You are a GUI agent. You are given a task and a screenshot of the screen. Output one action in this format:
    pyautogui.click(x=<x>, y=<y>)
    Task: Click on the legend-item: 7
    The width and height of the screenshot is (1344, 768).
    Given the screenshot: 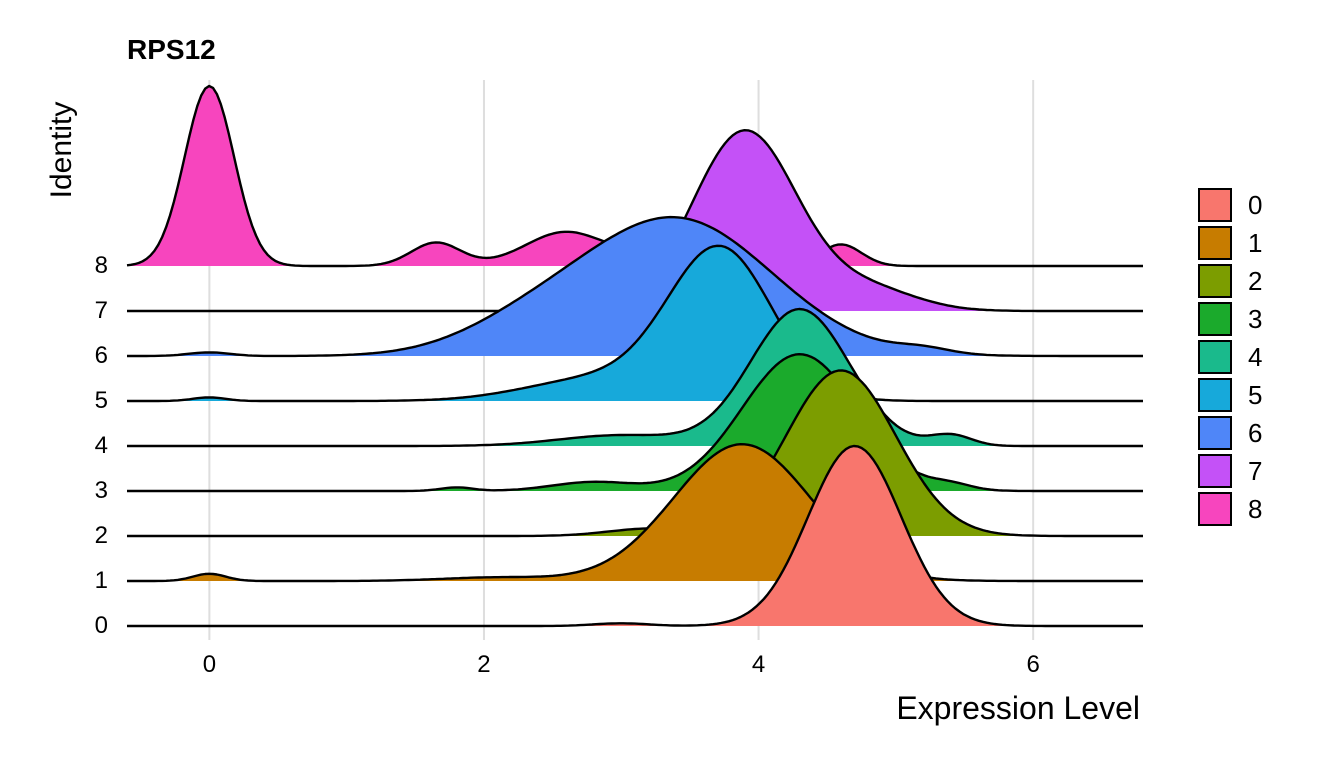 What is the action you would take?
    pyautogui.click(x=1230, y=471)
    